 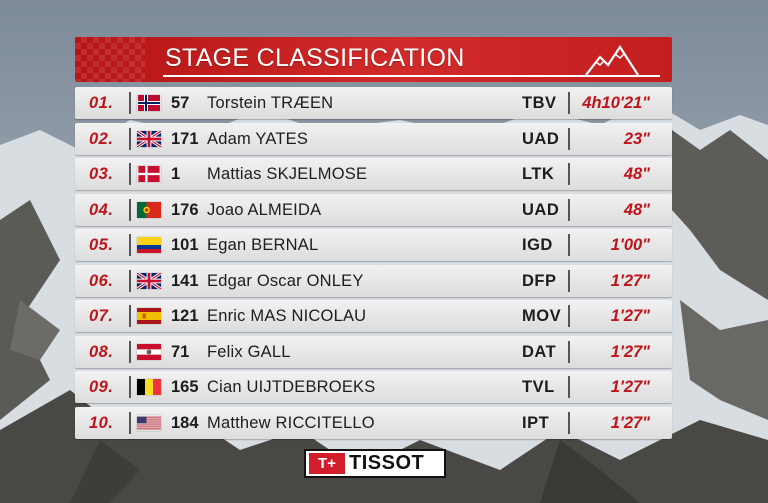 I want to click on rank: 10., so click(x=101, y=422).